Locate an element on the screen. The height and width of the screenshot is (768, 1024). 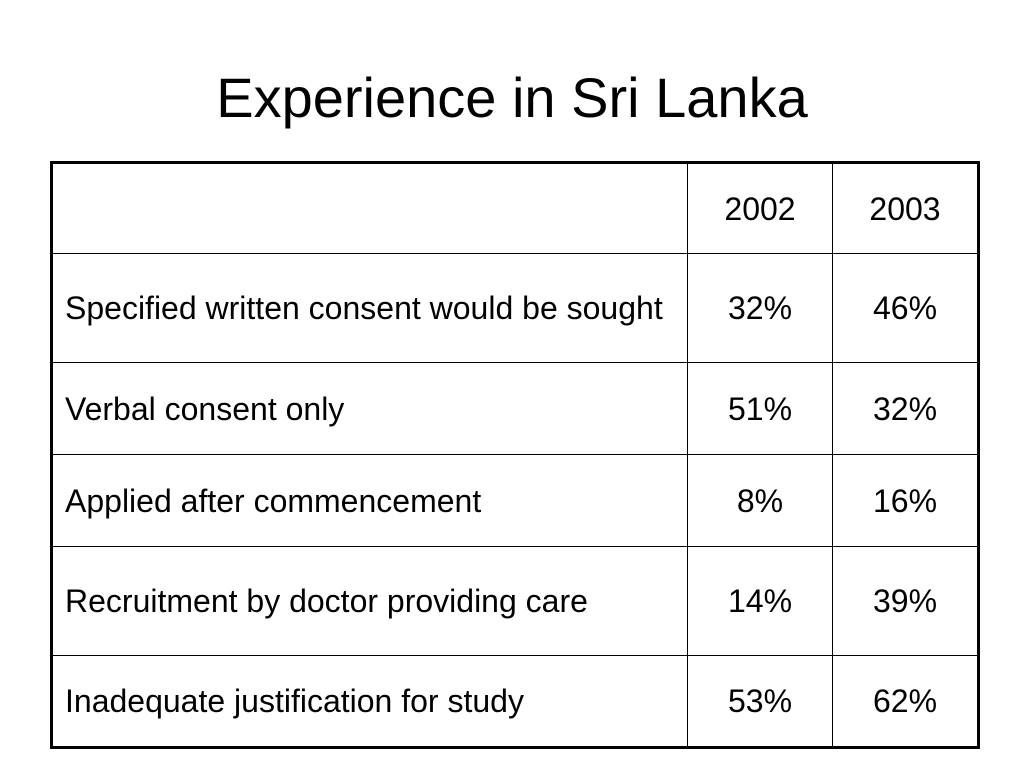
cell-value: 51% is located at coordinates (760, 408).